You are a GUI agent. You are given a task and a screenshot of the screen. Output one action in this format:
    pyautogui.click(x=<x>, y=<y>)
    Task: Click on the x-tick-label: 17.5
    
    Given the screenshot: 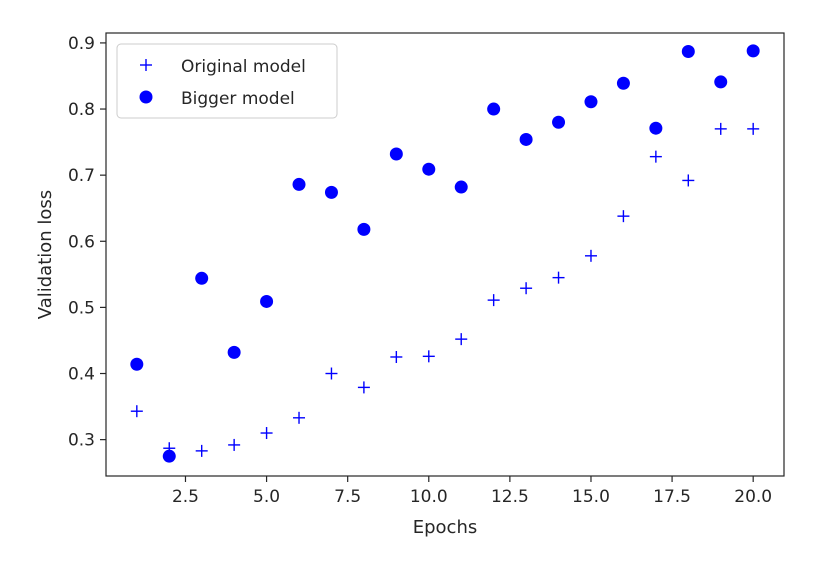 What is the action you would take?
    pyautogui.click(x=672, y=497)
    